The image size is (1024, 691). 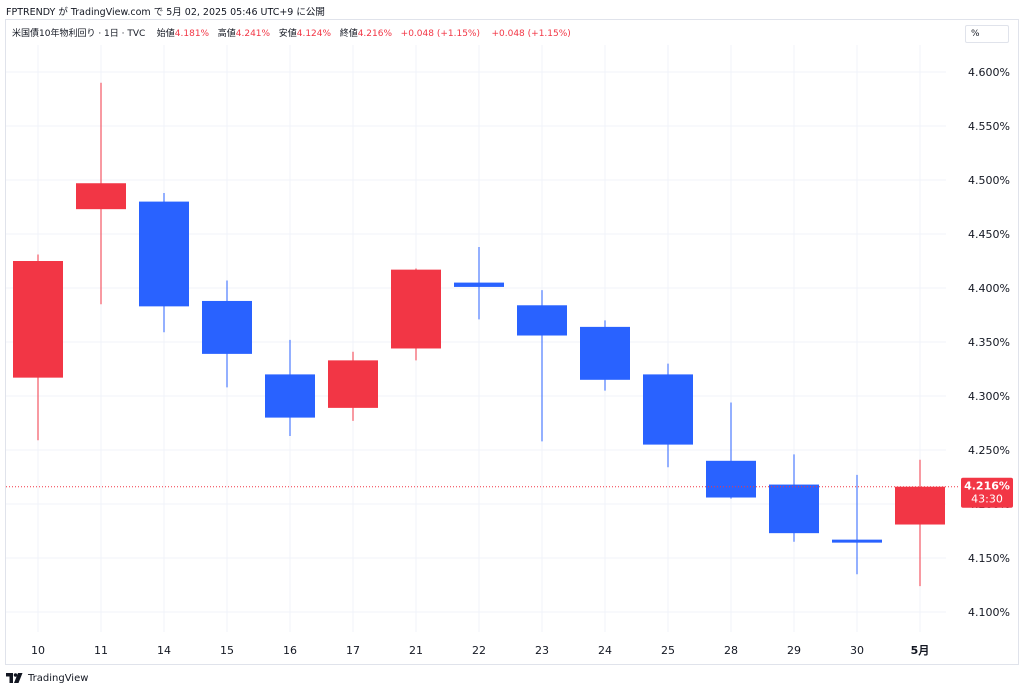 What do you see at coordinates (794, 650) in the screenshot?
I see `x-tick-label: 29` at bounding box center [794, 650].